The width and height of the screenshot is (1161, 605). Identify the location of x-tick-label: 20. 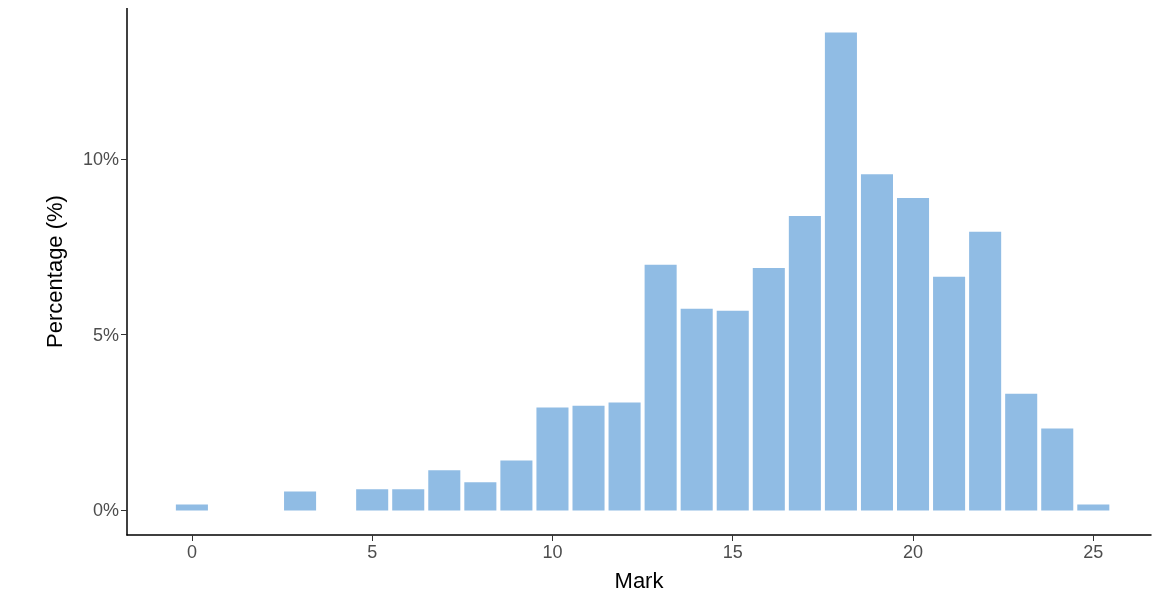
(913, 552).